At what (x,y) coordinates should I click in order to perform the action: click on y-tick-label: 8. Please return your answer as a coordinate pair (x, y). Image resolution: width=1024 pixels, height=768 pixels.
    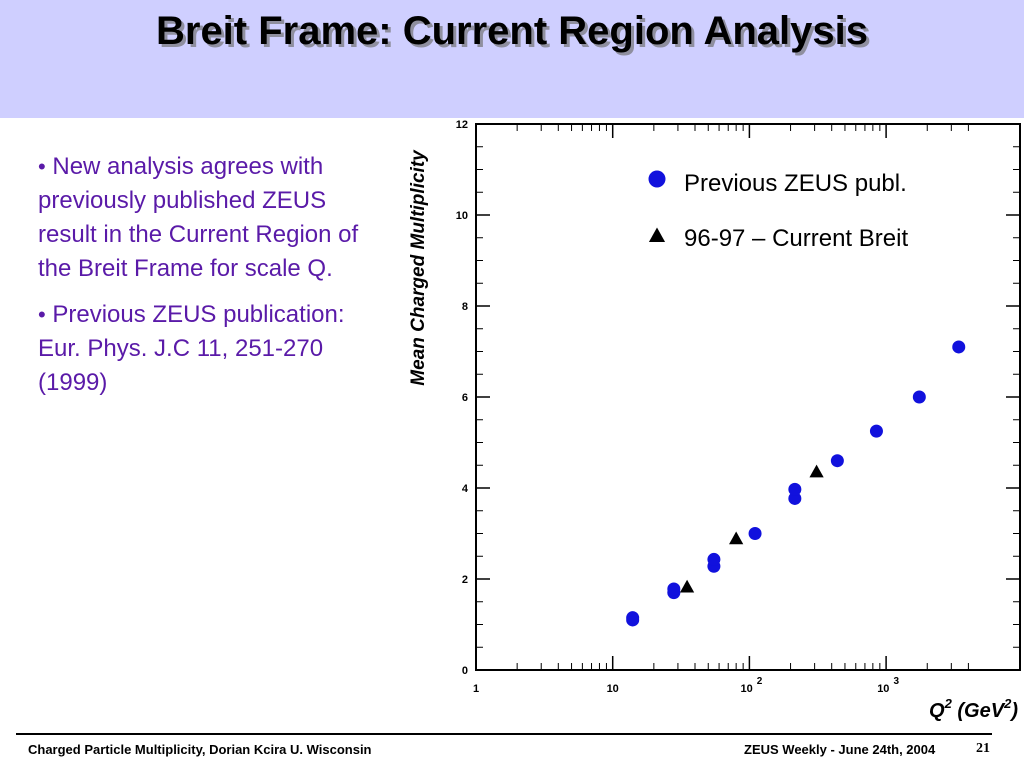
    Looking at the image, I should click on (465, 307).